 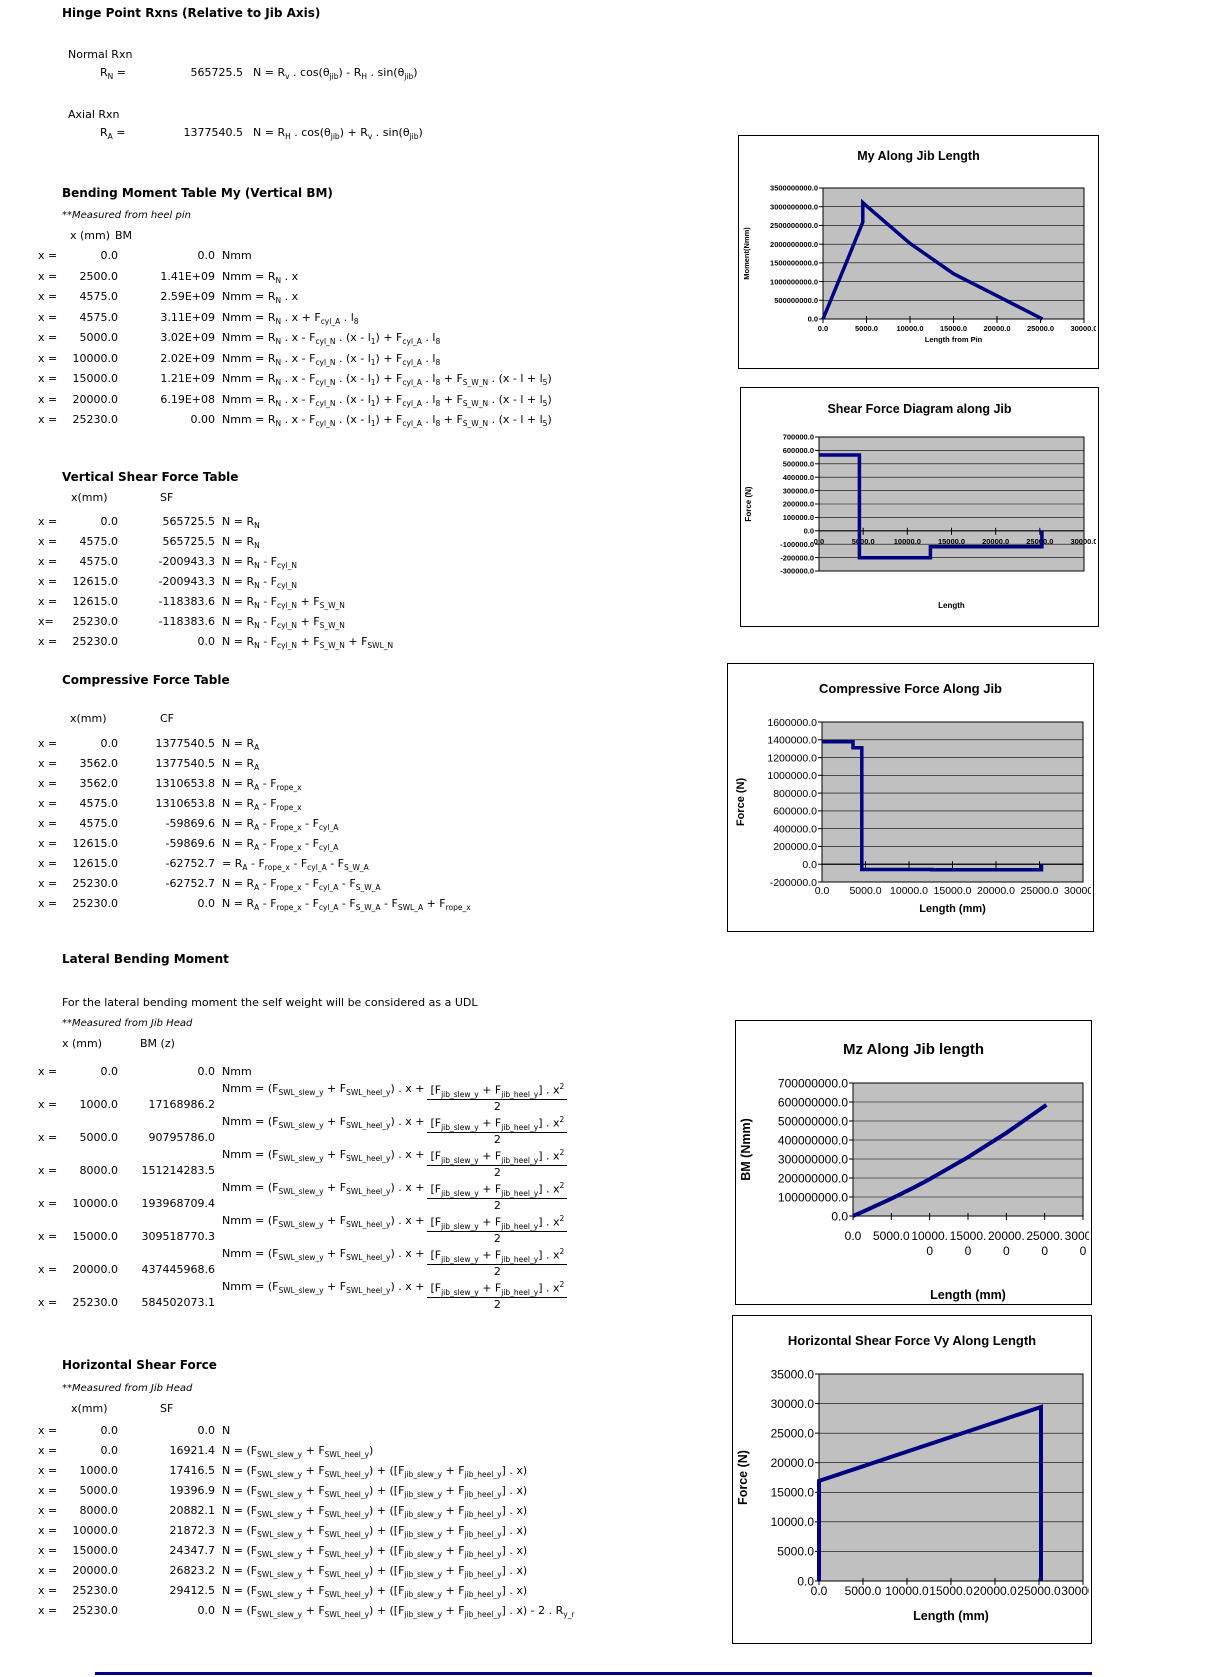 I want to click on y-tick-label: 800000.0, so click(x=795, y=794).